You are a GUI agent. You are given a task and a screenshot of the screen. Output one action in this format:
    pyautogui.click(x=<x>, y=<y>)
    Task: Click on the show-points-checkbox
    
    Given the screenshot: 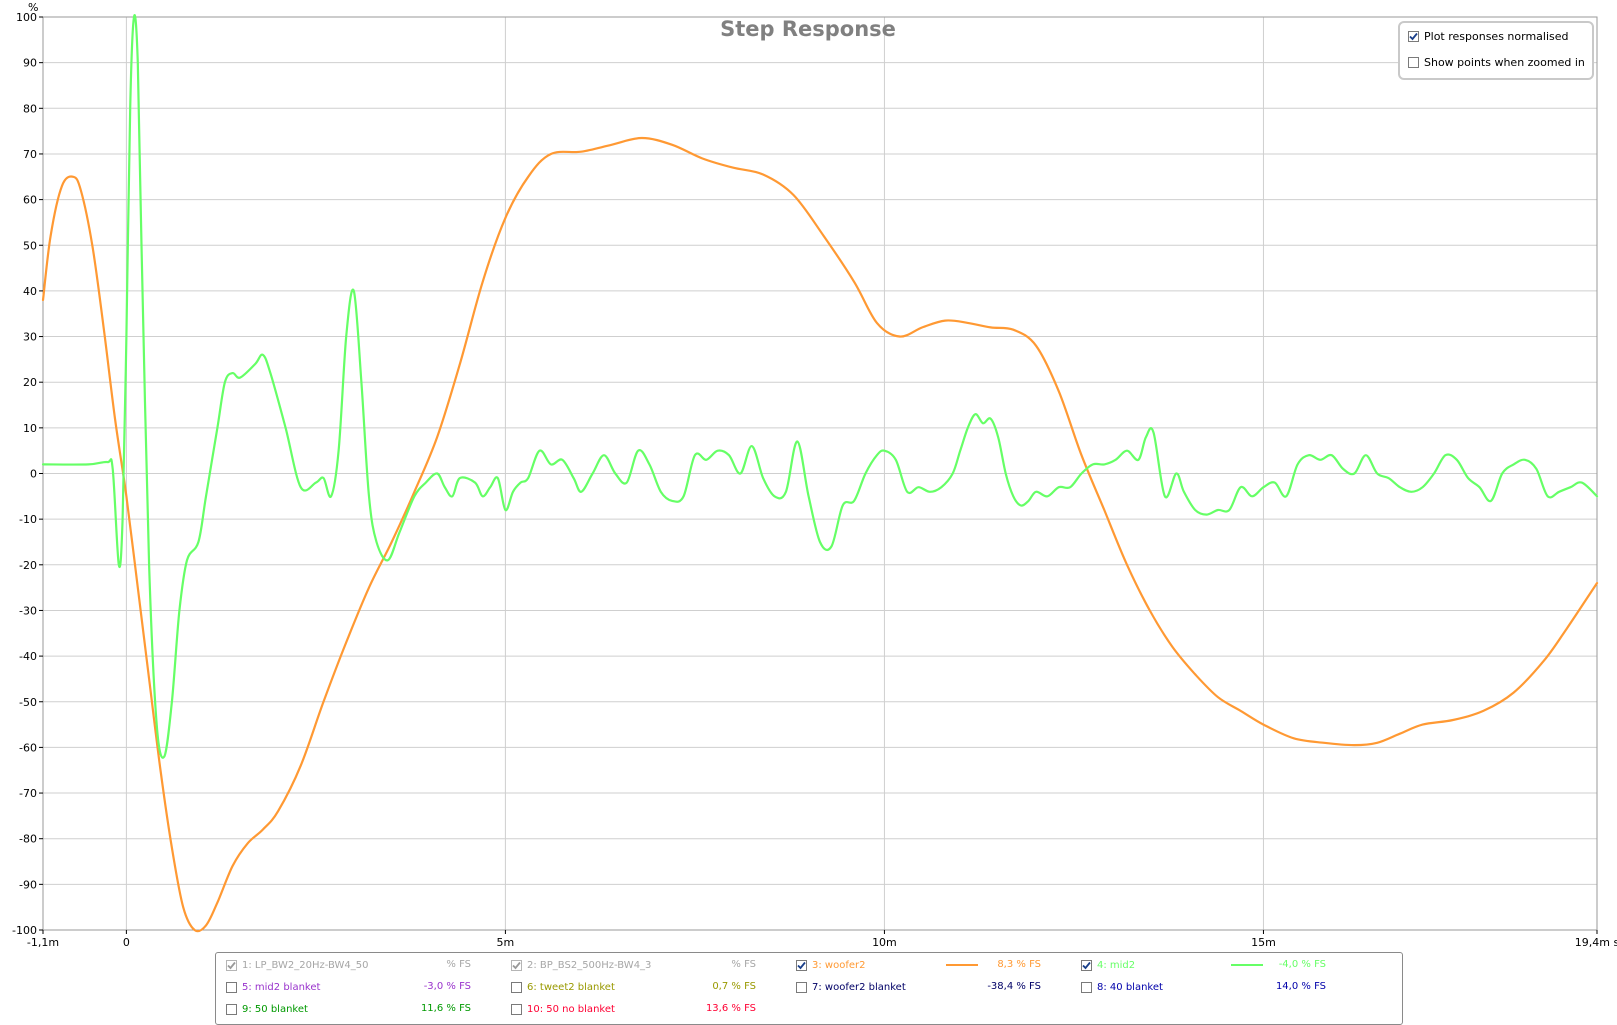 What is the action you would take?
    pyautogui.click(x=1413, y=62)
    